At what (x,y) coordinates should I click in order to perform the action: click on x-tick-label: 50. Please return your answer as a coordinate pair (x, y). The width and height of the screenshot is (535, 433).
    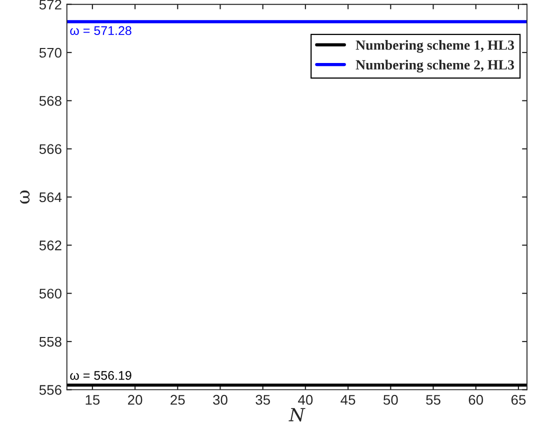
    Looking at the image, I should click on (390, 399).